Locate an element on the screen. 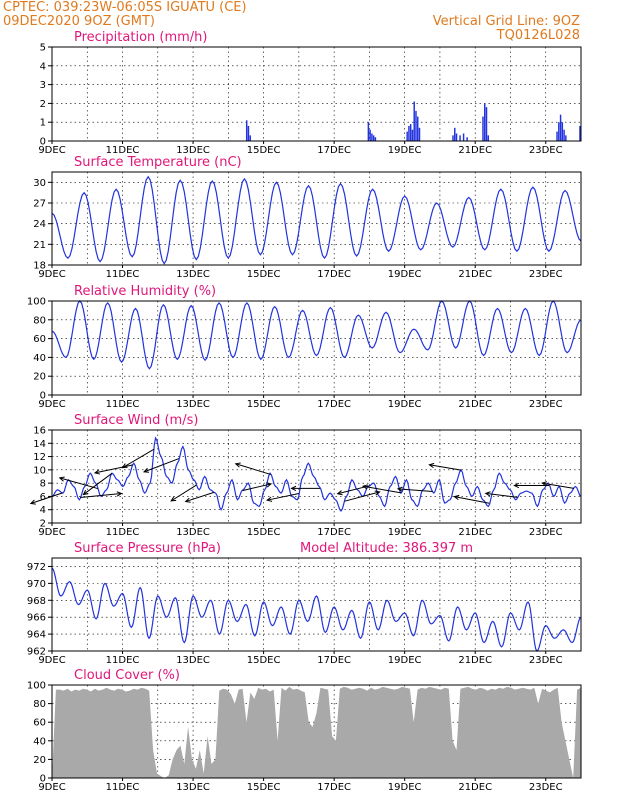 This screenshot has width=618, height=800. precipitation-ytick-label: 3 is located at coordinates (43, 85).